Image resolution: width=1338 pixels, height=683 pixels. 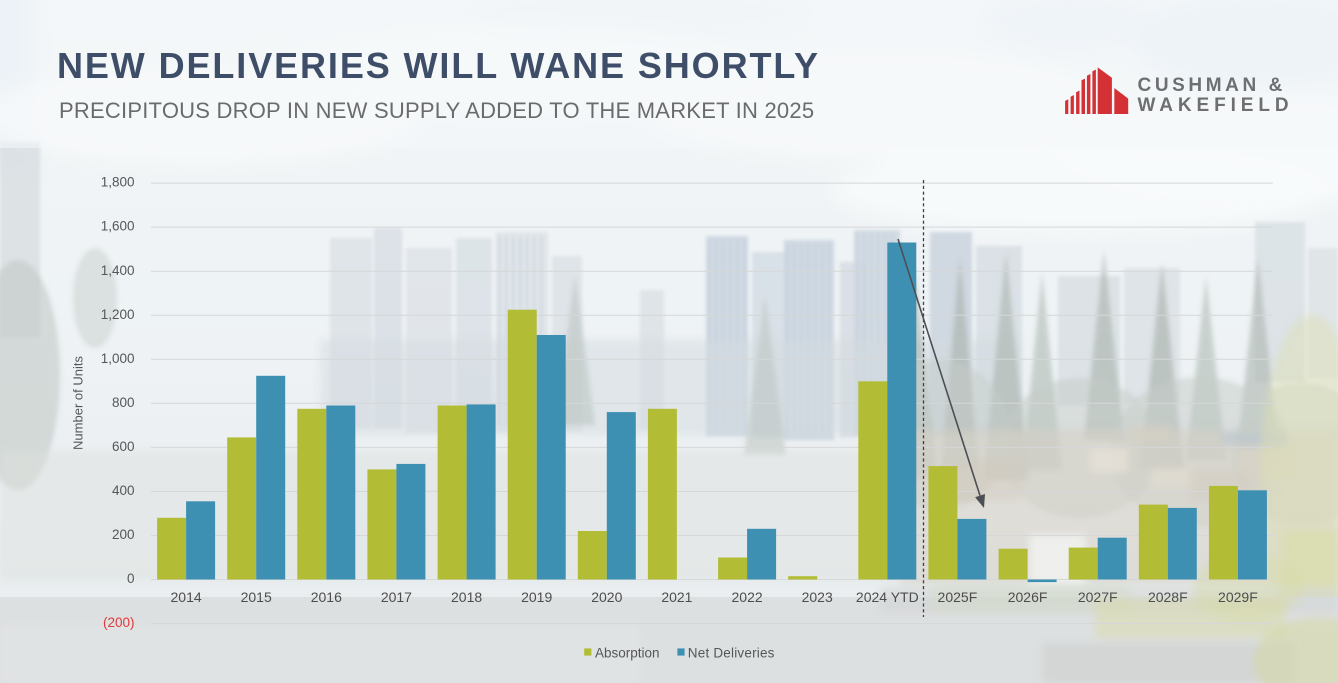 What do you see at coordinates (817, 597) in the screenshot?
I see `svg-text: 2023` at bounding box center [817, 597].